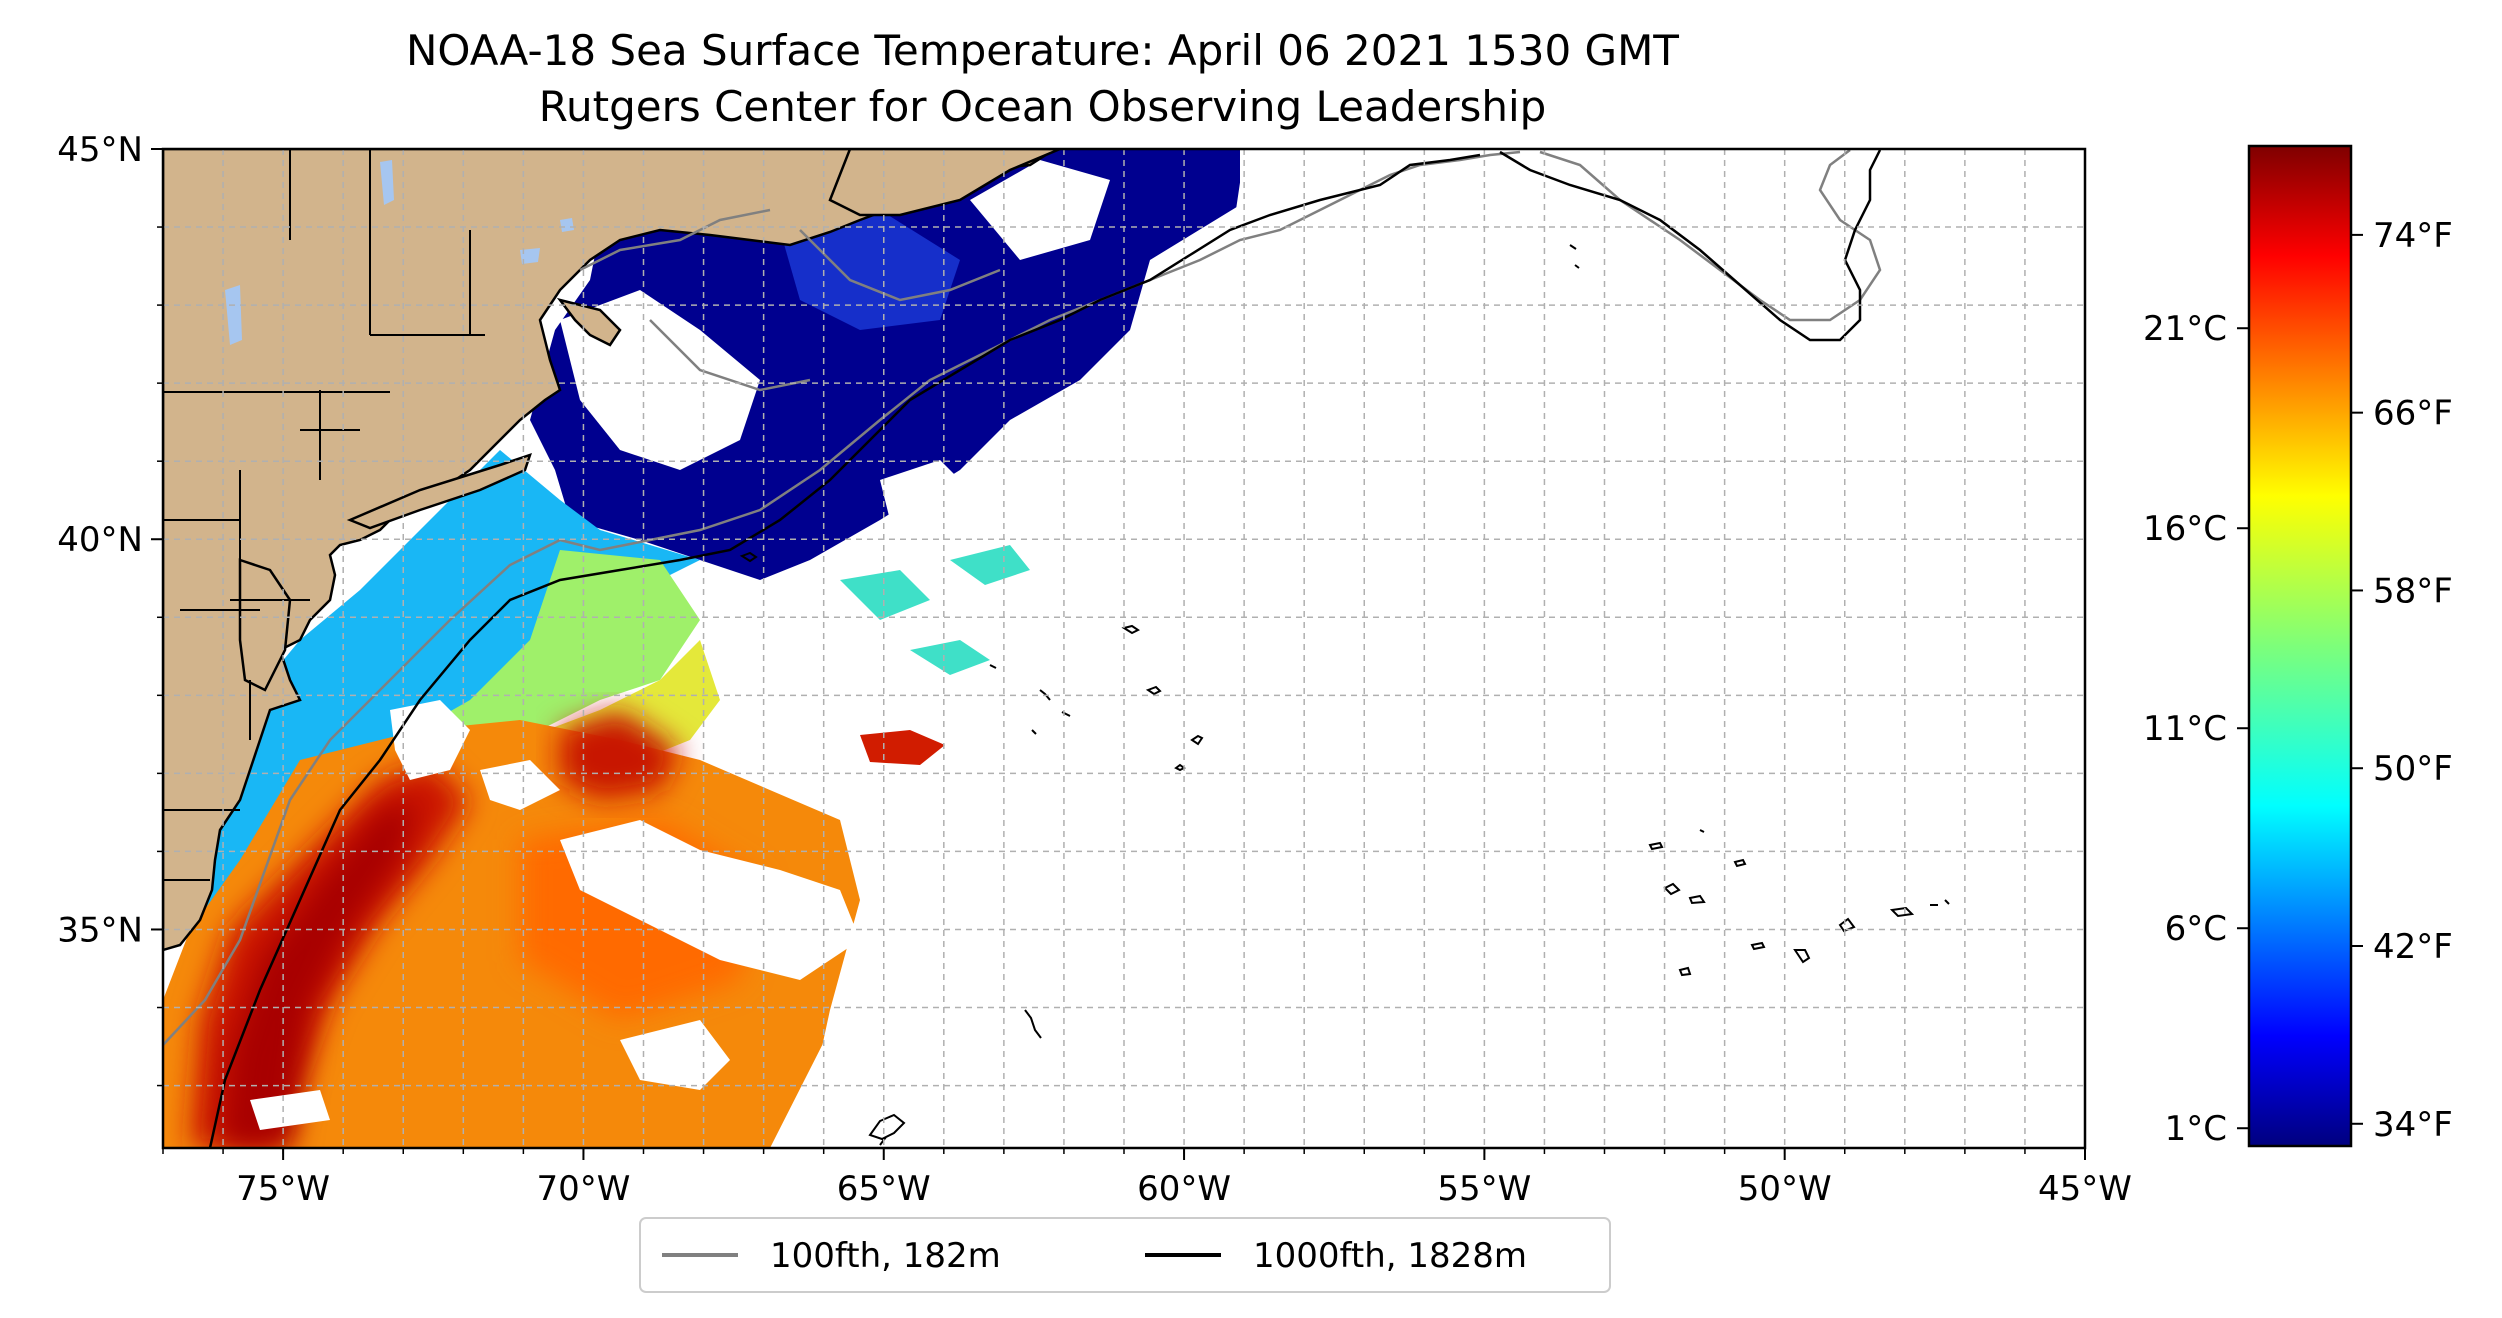 Image resolution: width=2502 pixels, height=1318 pixels. Describe the element at coordinates (1484, 1189) in the screenshot. I see `x-tick-label: 55°W` at that location.